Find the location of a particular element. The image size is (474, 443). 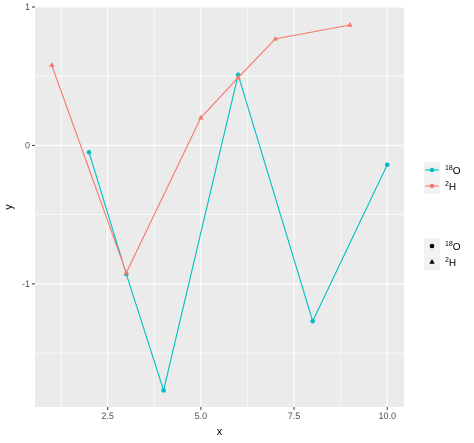

y-tick-label: 1 is located at coordinates (27, 7).